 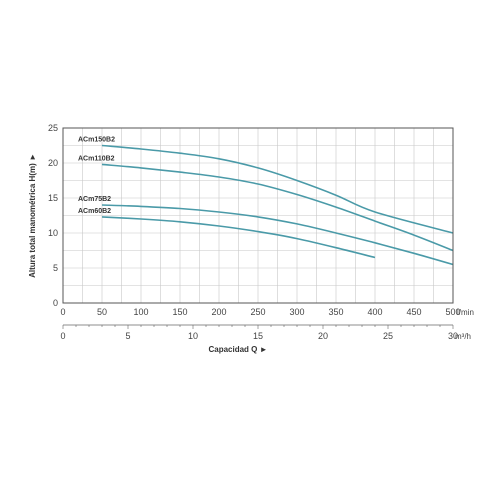 I want to click on y-tick-label: 10, so click(x=53, y=233).